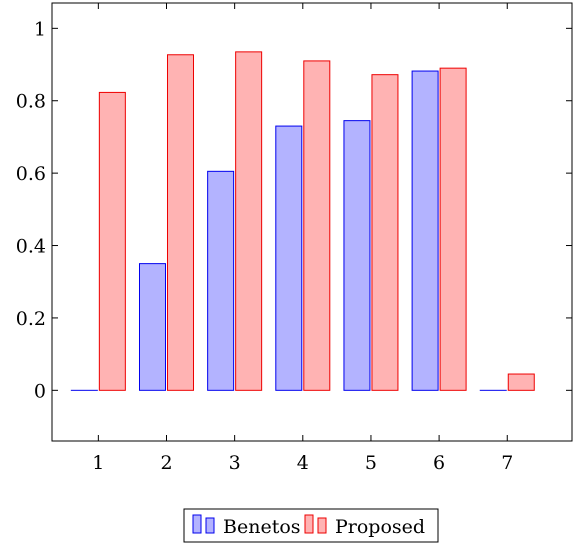 The height and width of the screenshot is (544, 578). What do you see at coordinates (322, 525) in the screenshot?
I see `legend-swatch-proposed-b` at bounding box center [322, 525].